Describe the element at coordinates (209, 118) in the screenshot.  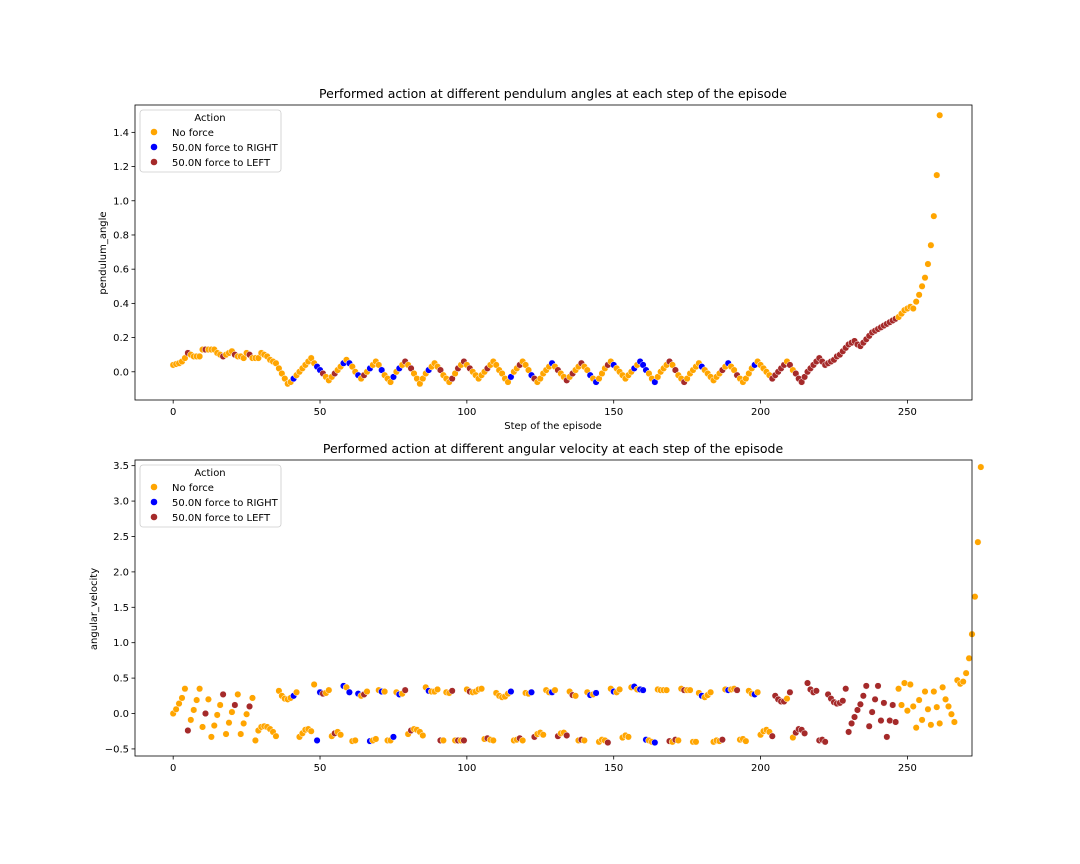
I see `chart-top-legend-title: Action` at that location.